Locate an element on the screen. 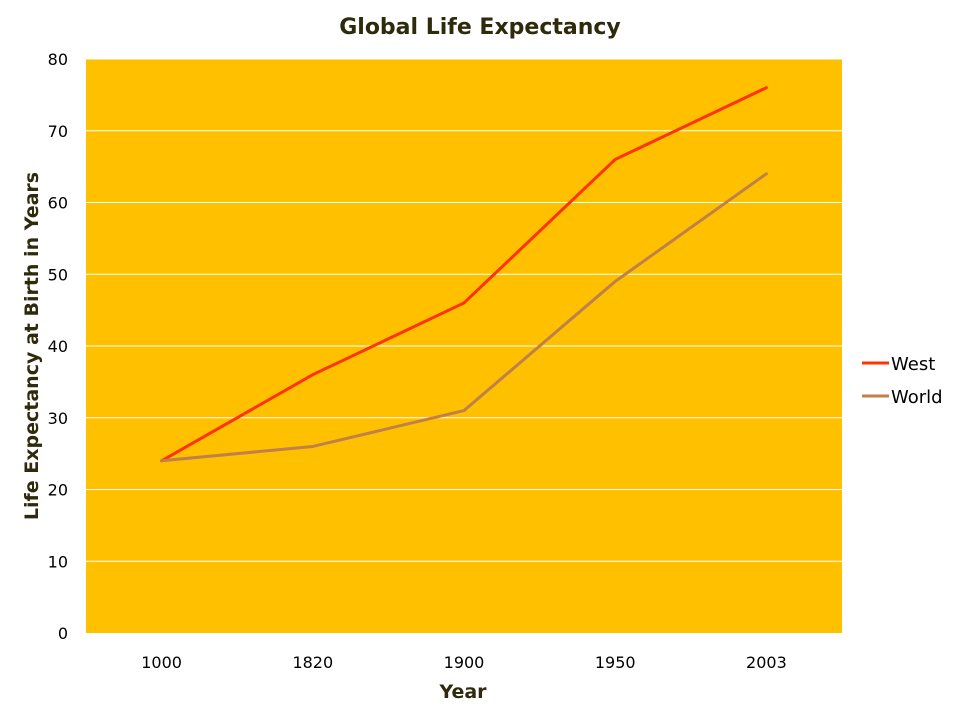 The image size is (960, 720). y-tick-label: 40 is located at coordinates (58, 346).